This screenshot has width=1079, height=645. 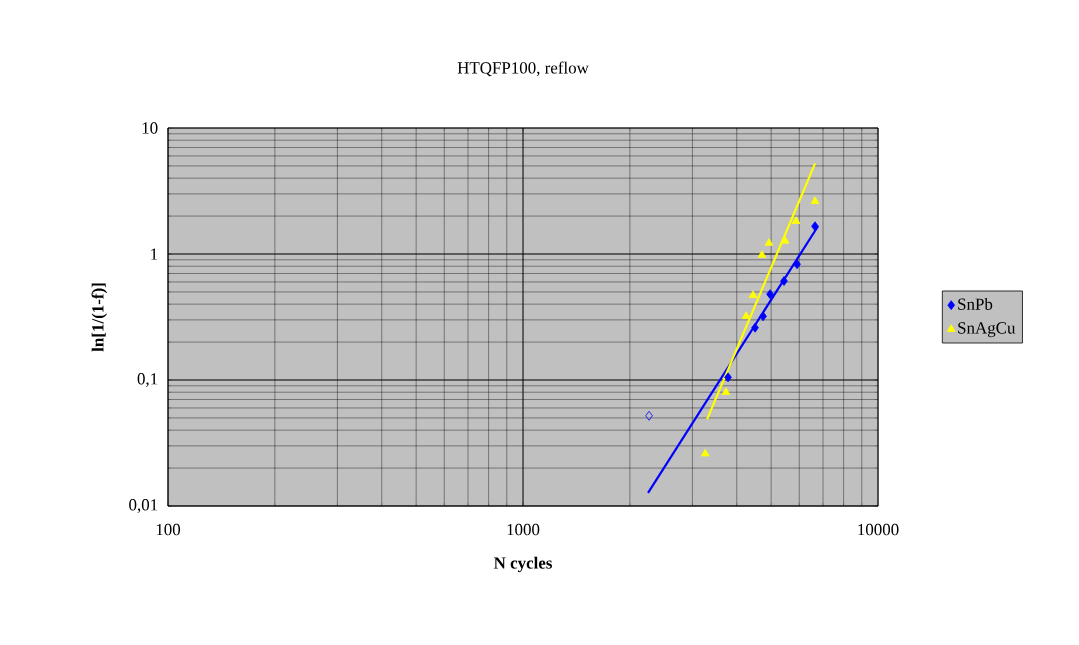 What do you see at coordinates (878, 529) in the screenshot?
I see `x-tick-label: 10000` at bounding box center [878, 529].